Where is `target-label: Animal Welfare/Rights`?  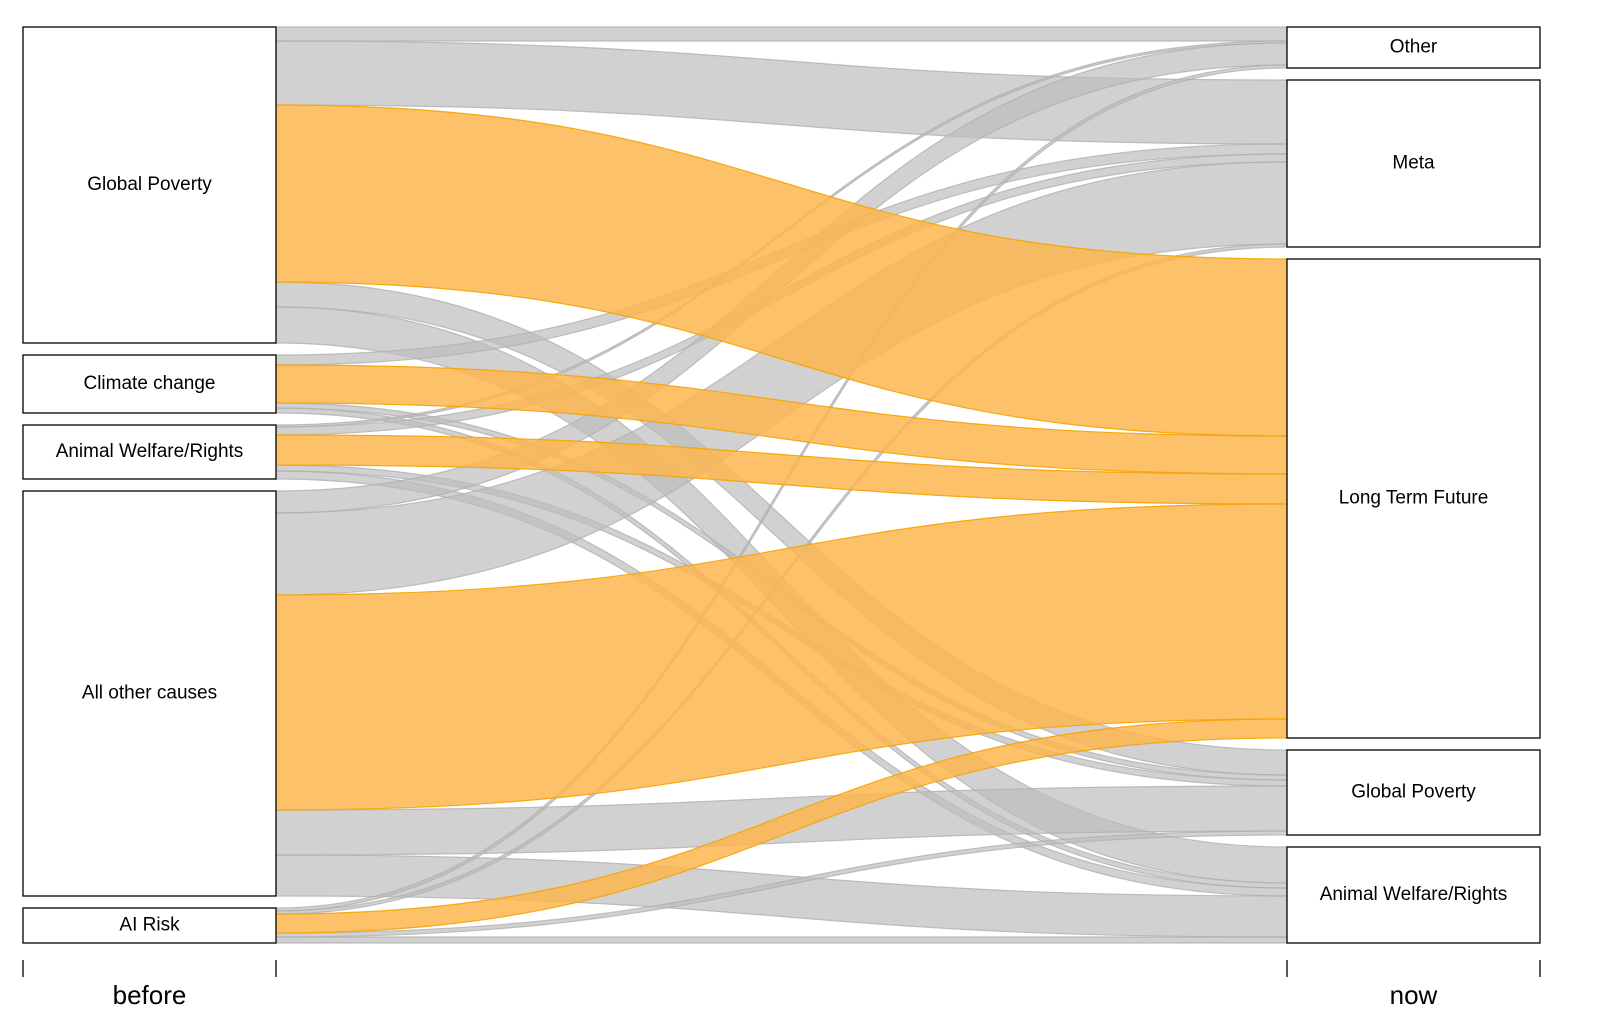 target-label: Animal Welfare/Rights is located at coordinates (1414, 894).